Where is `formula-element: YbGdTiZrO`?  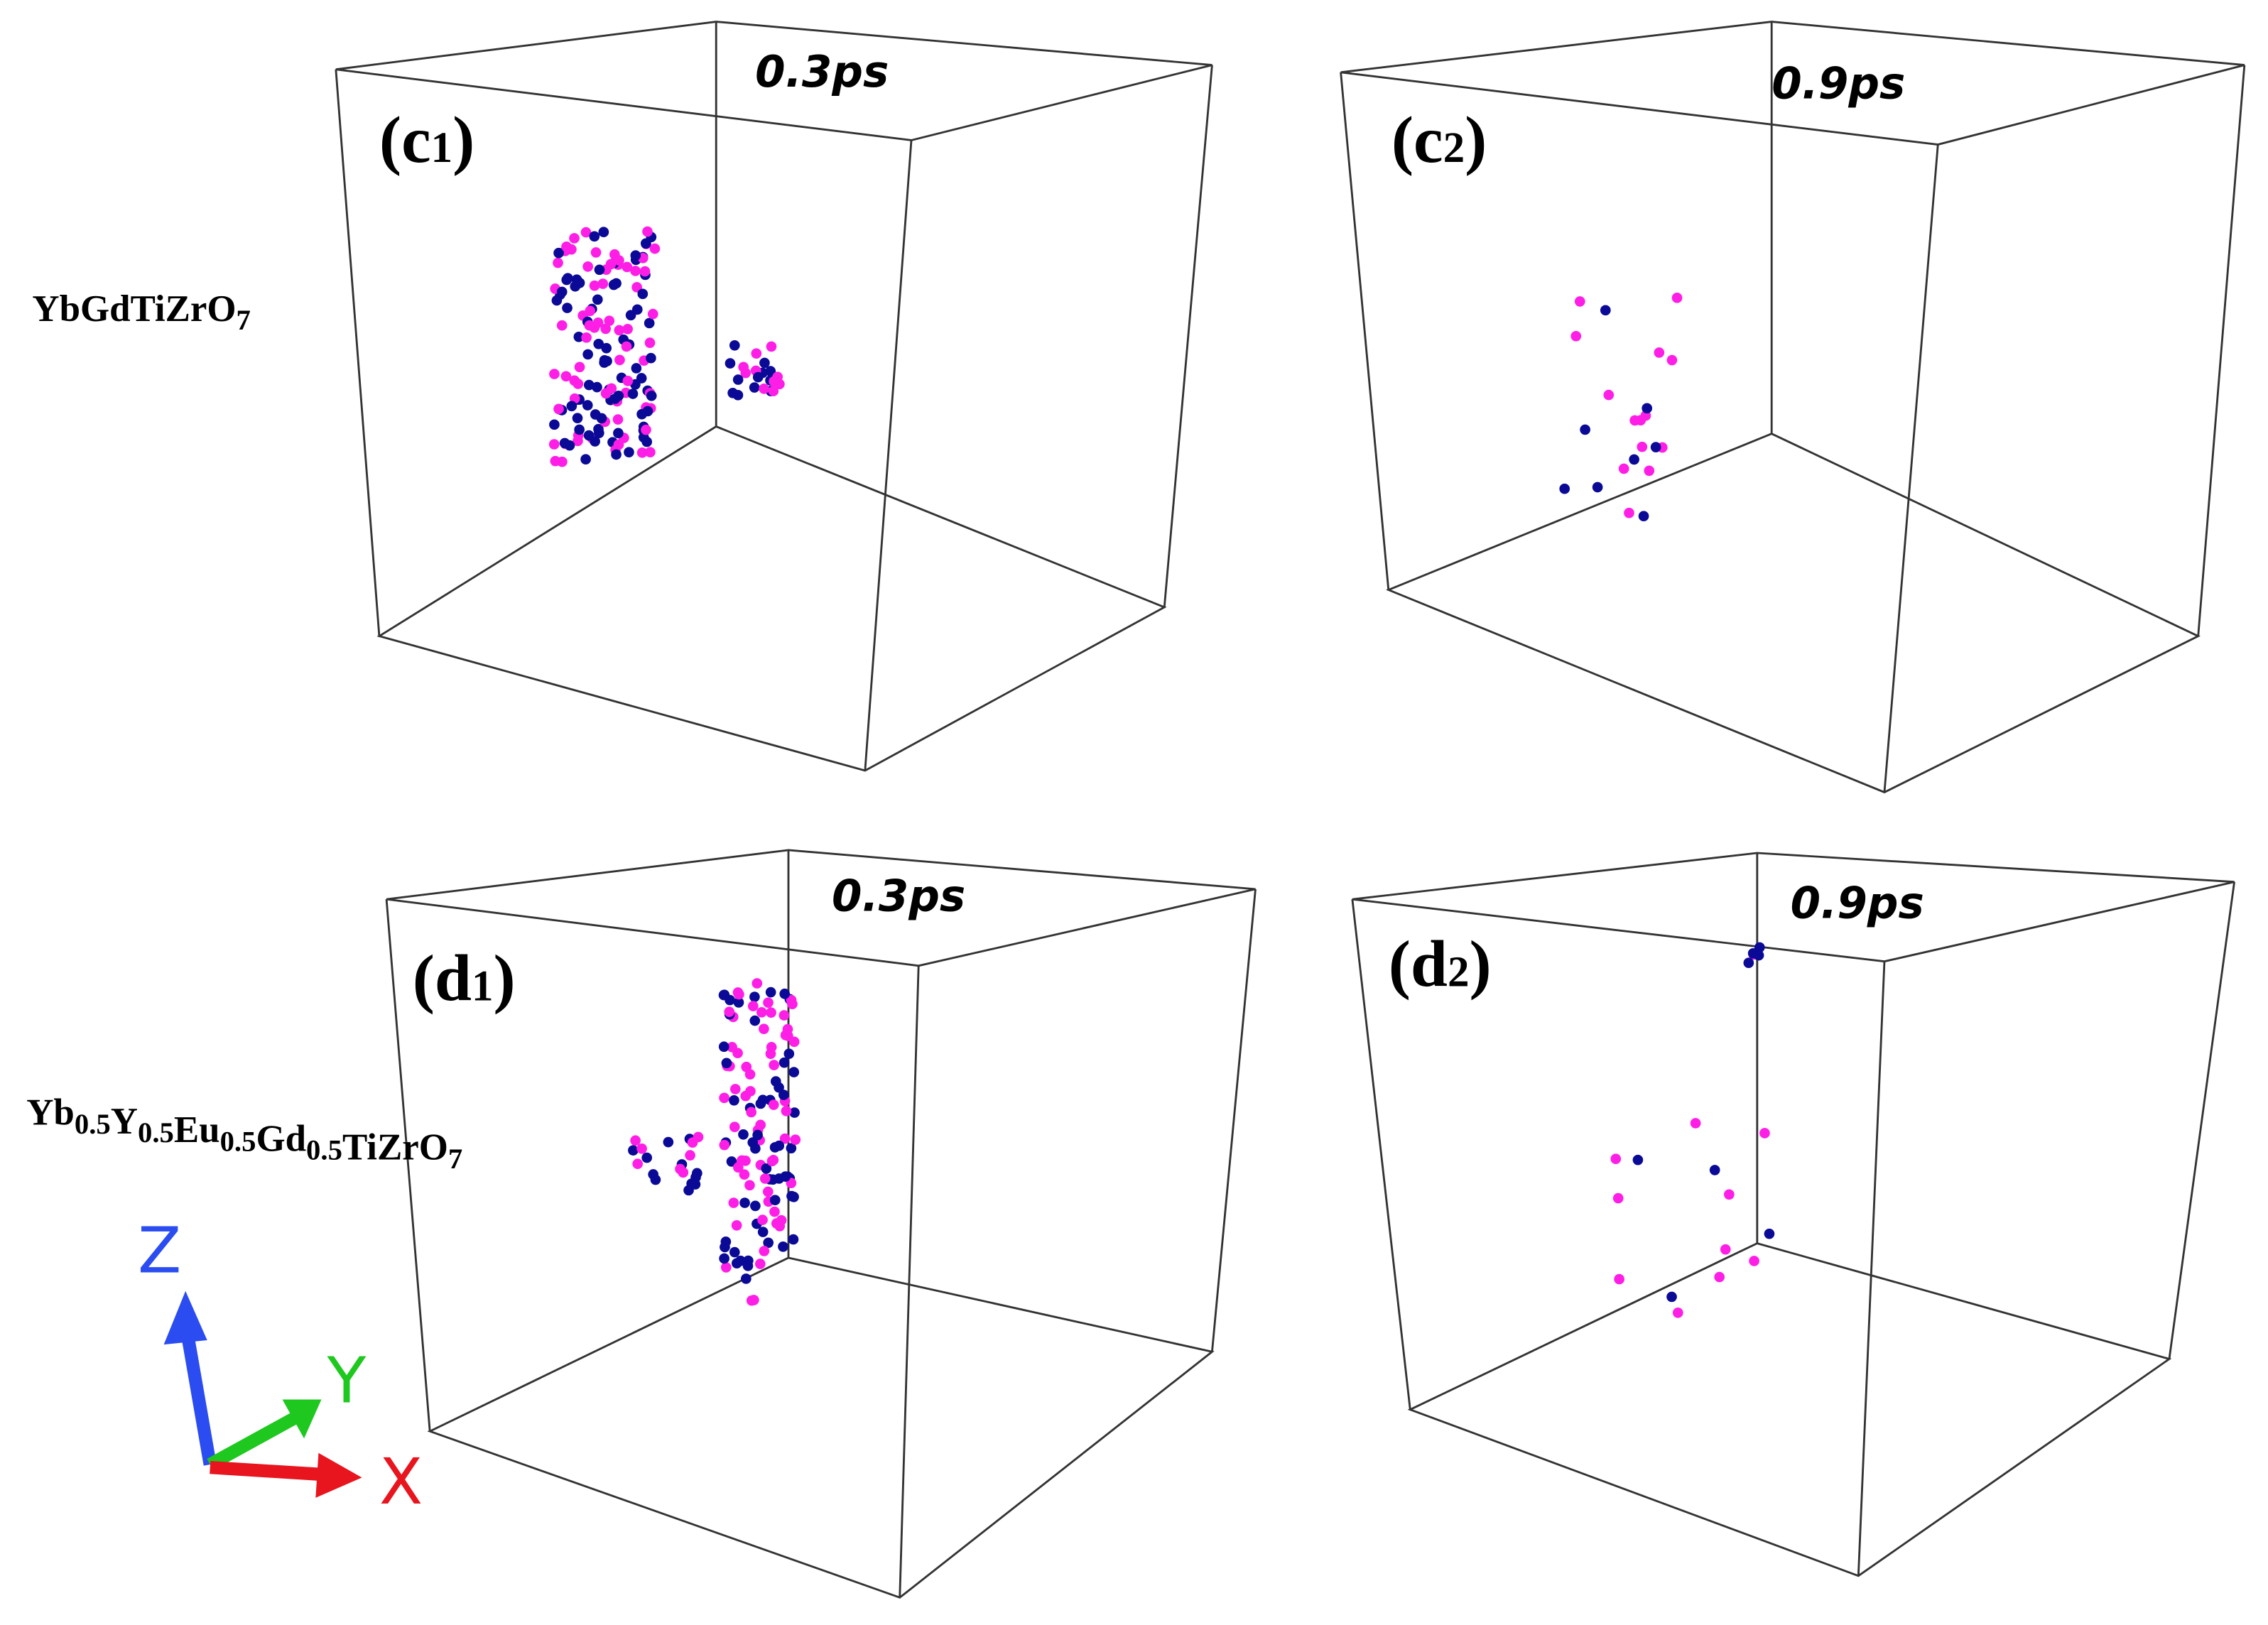
formula-element: YbGdTiZrO is located at coordinates (134, 309).